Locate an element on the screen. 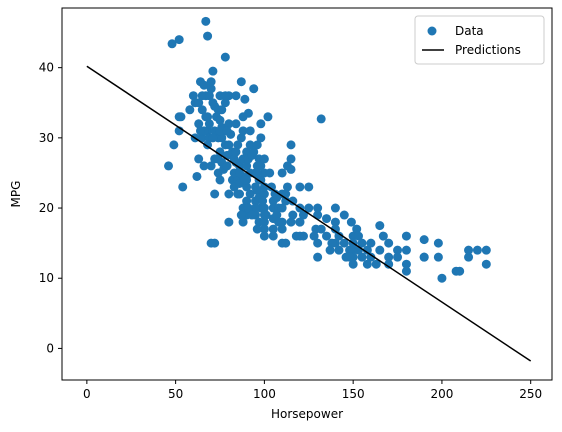 The width and height of the screenshot is (562, 432). y-tick-label: 10 is located at coordinates (46, 278).